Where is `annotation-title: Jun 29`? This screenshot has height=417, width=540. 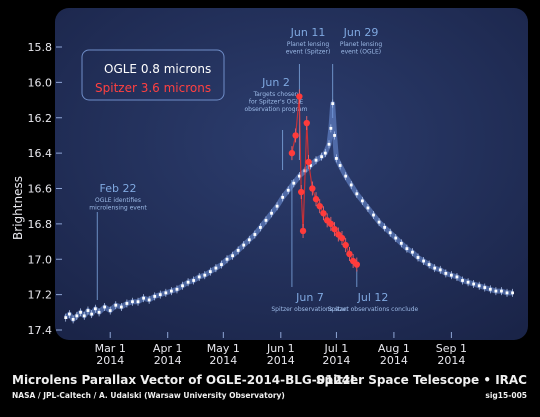 annotation-title: Jun 29 is located at coordinates (361, 32).